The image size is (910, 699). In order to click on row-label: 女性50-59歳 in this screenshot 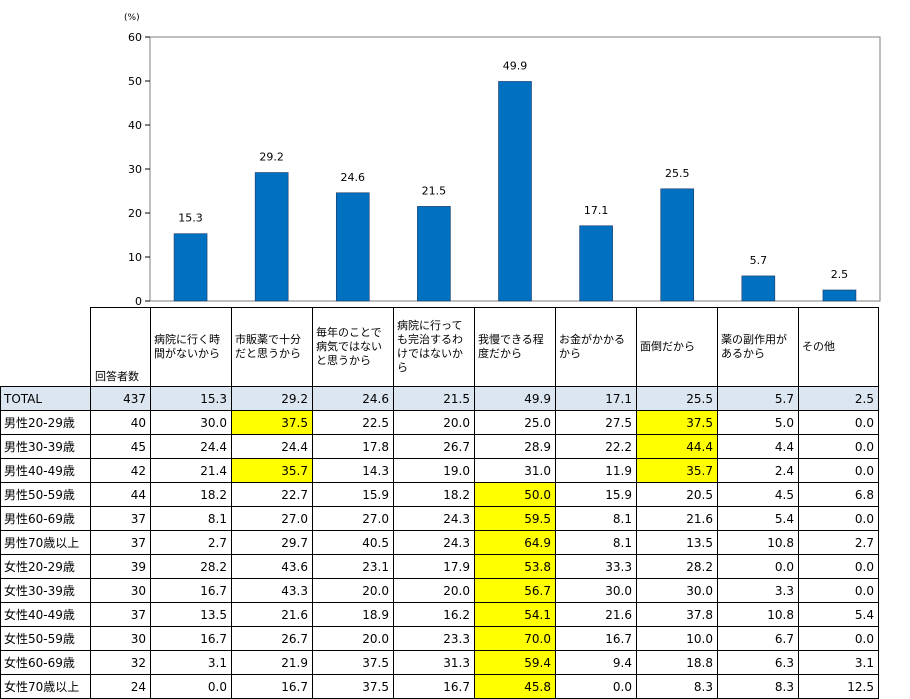, I will do `click(45, 638)`.